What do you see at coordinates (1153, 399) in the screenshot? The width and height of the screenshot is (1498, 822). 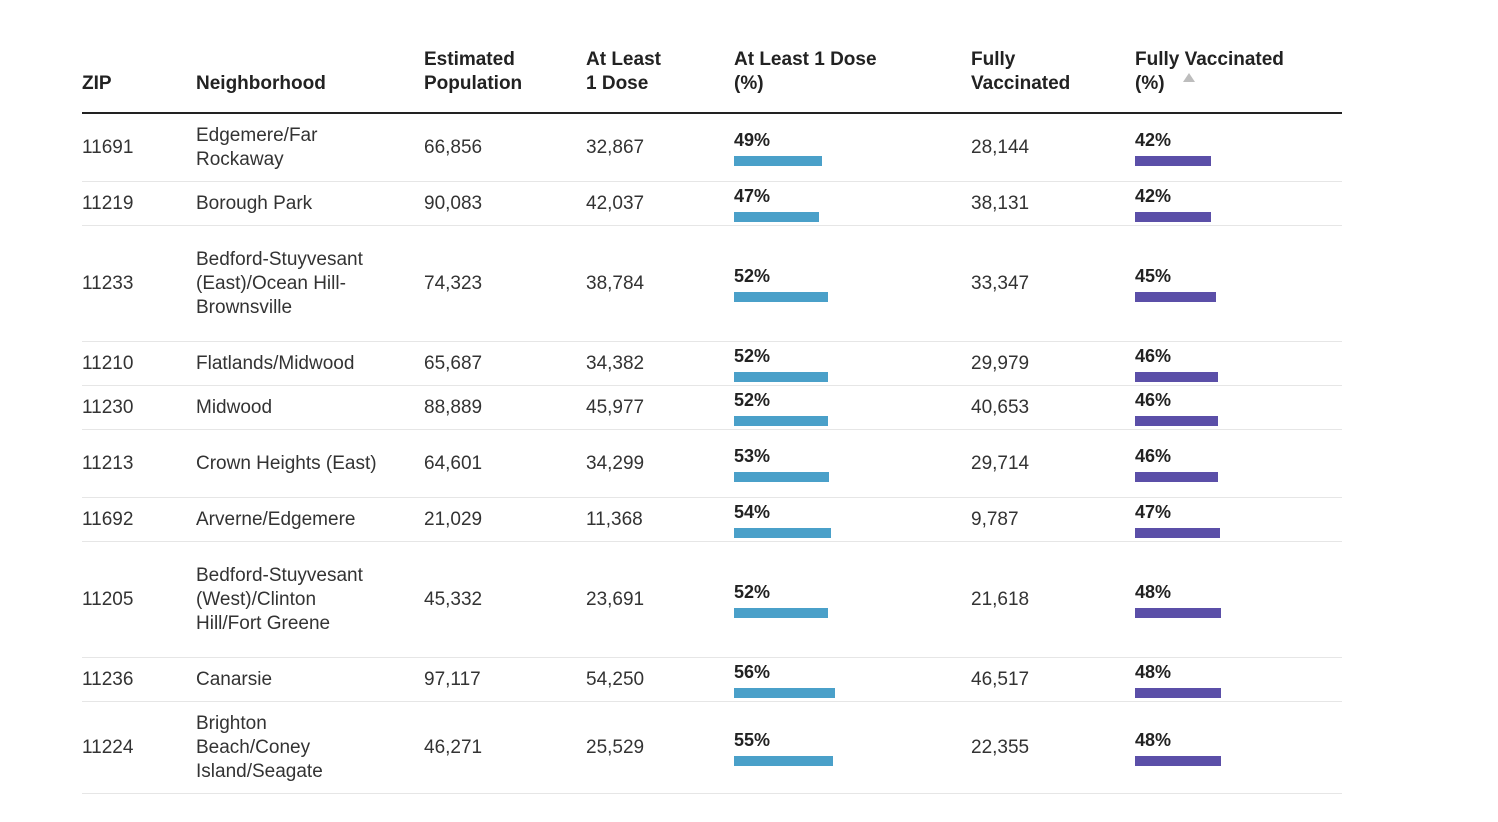 I see `fully-pct-cell-label: 46%` at bounding box center [1153, 399].